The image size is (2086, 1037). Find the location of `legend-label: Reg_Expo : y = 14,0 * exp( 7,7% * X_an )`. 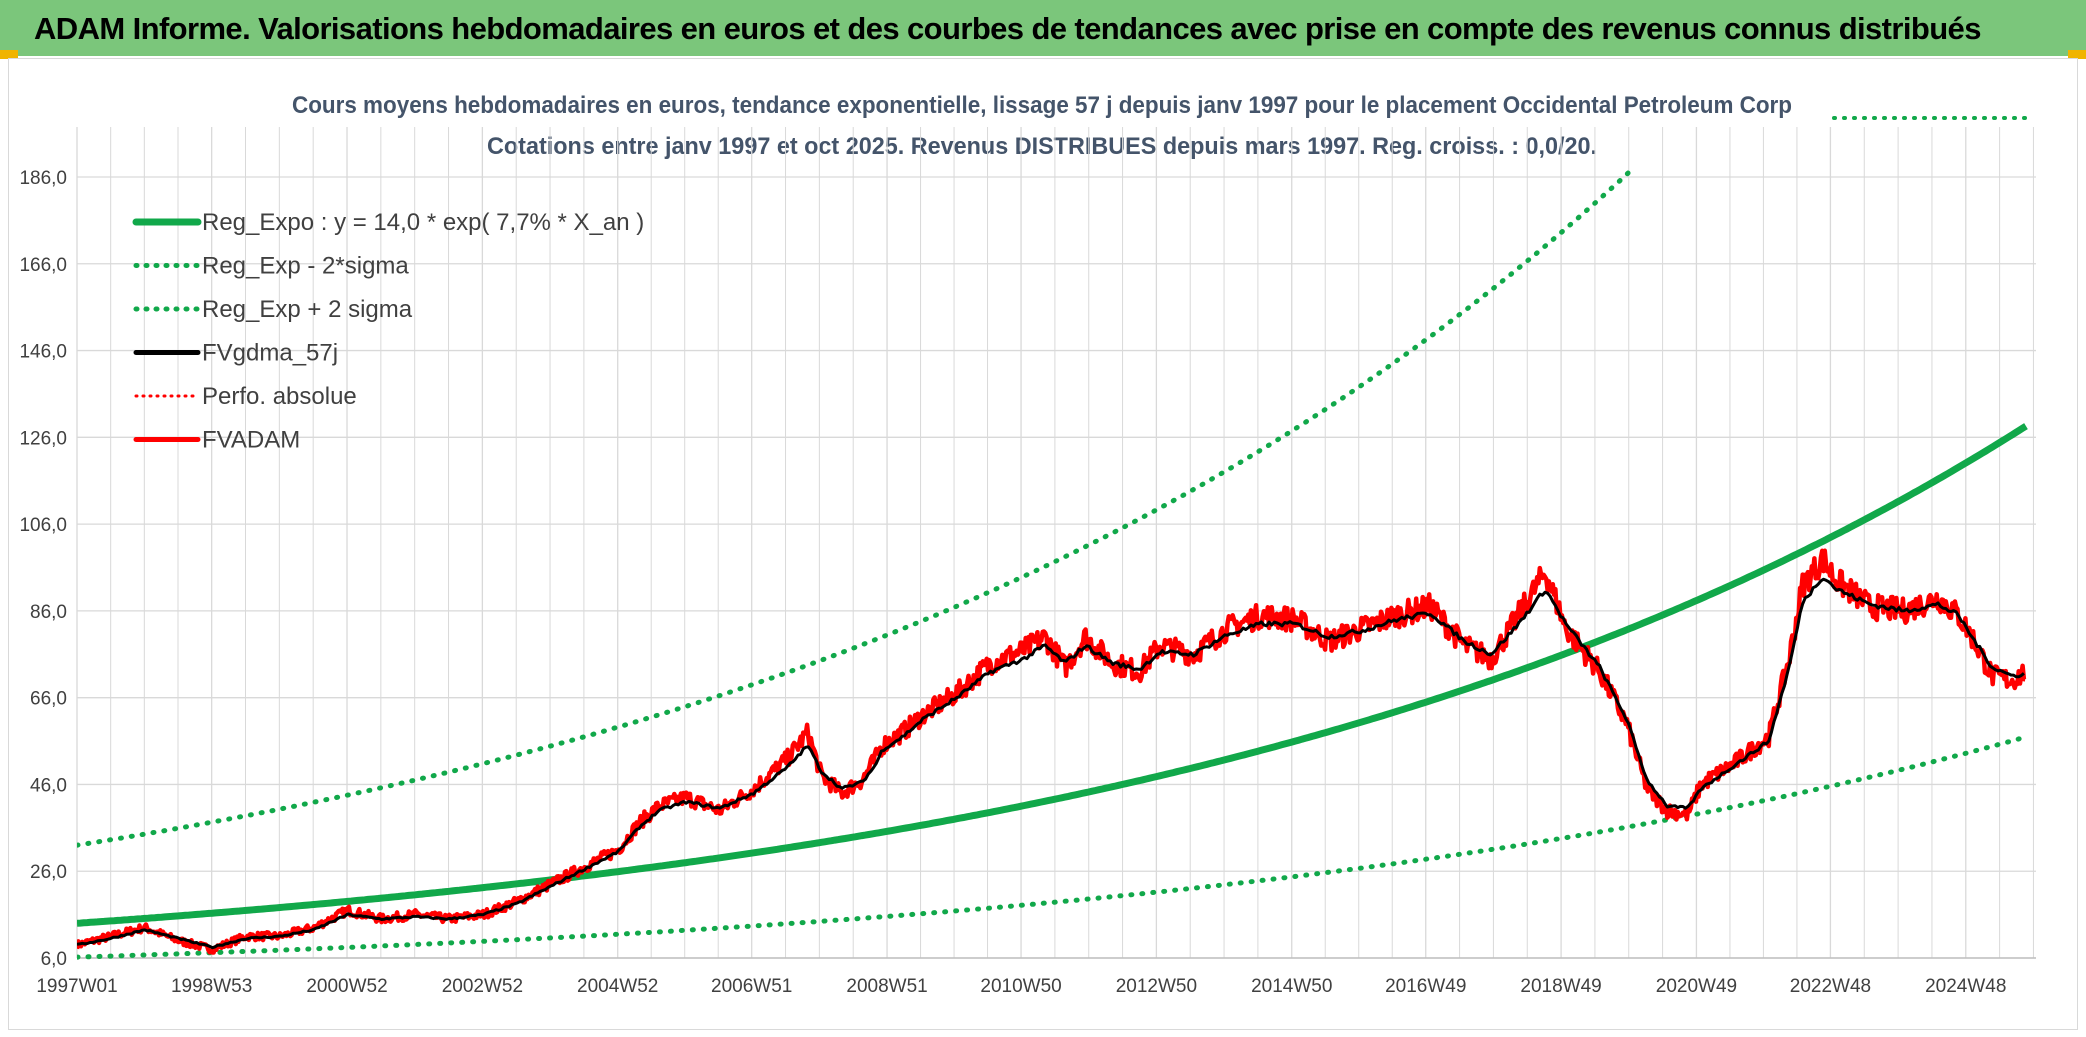

legend-label: Reg_Expo : y = 14,0 * exp( 7,7% * X_an ) is located at coordinates (423, 222).